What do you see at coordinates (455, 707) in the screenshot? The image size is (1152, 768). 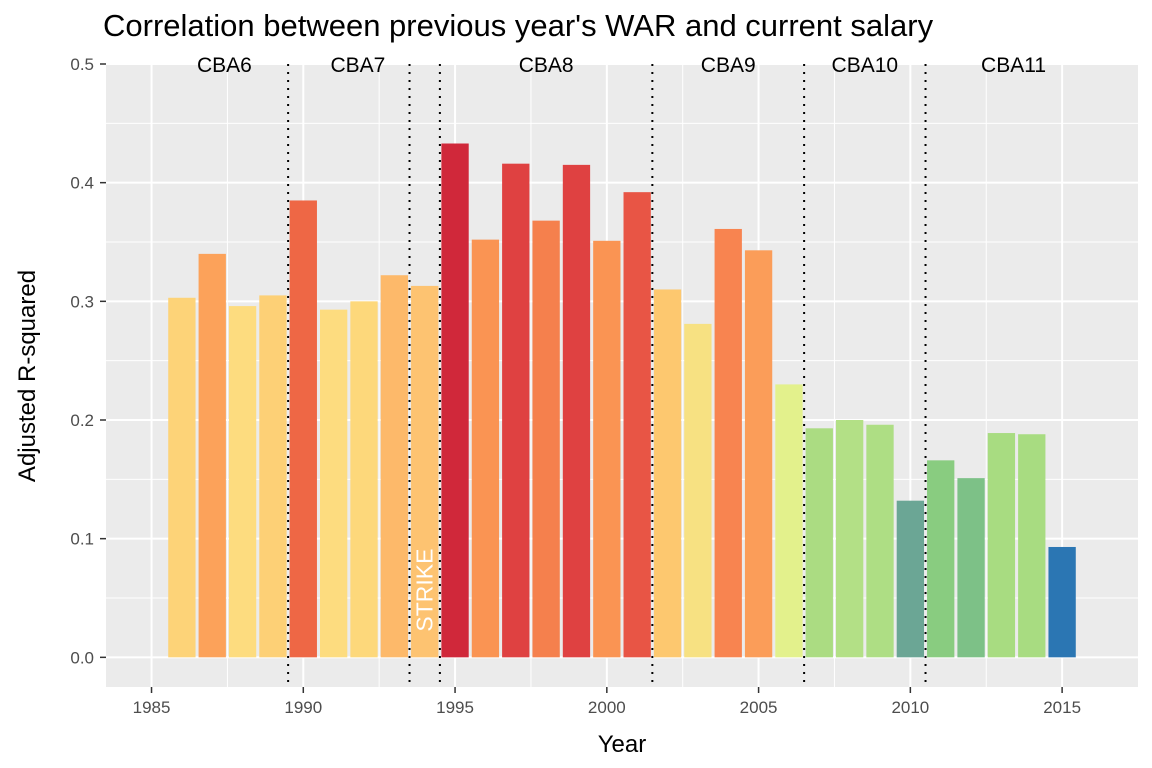 I see `x-tick-label: 1995` at bounding box center [455, 707].